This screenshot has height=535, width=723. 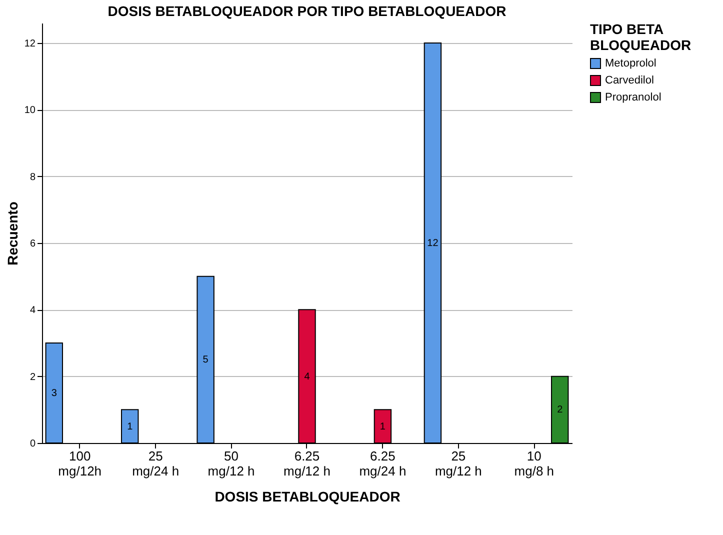 What do you see at coordinates (33, 444) in the screenshot?
I see `y-tick-label: 0` at bounding box center [33, 444].